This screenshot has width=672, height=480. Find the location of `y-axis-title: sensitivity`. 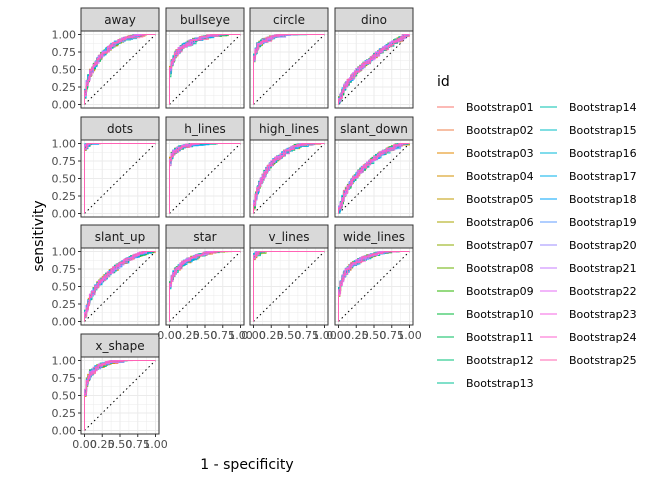

y-axis-title: sensitivity is located at coordinates (39, 235).